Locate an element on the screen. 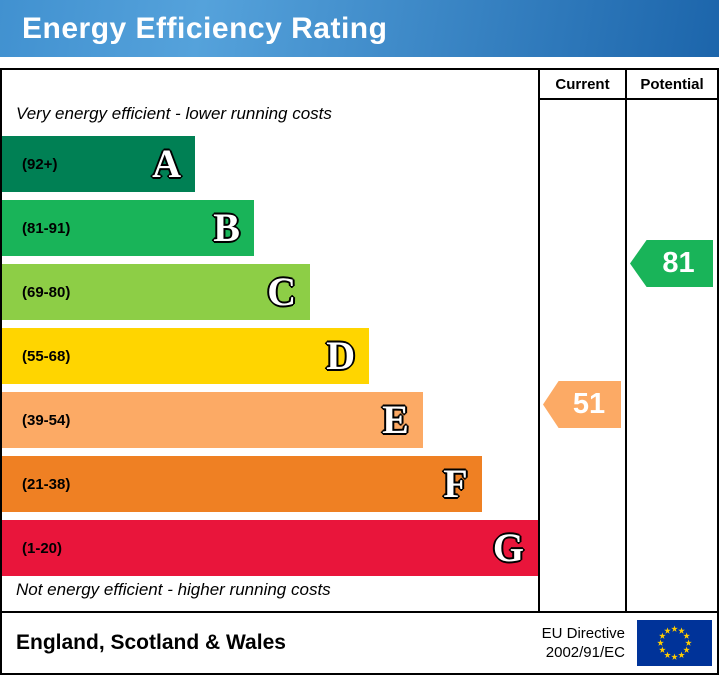 Image resolution: width=719 pixels, height=675 pixels. band-range-label: (1-20) is located at coordinates (42, 548).